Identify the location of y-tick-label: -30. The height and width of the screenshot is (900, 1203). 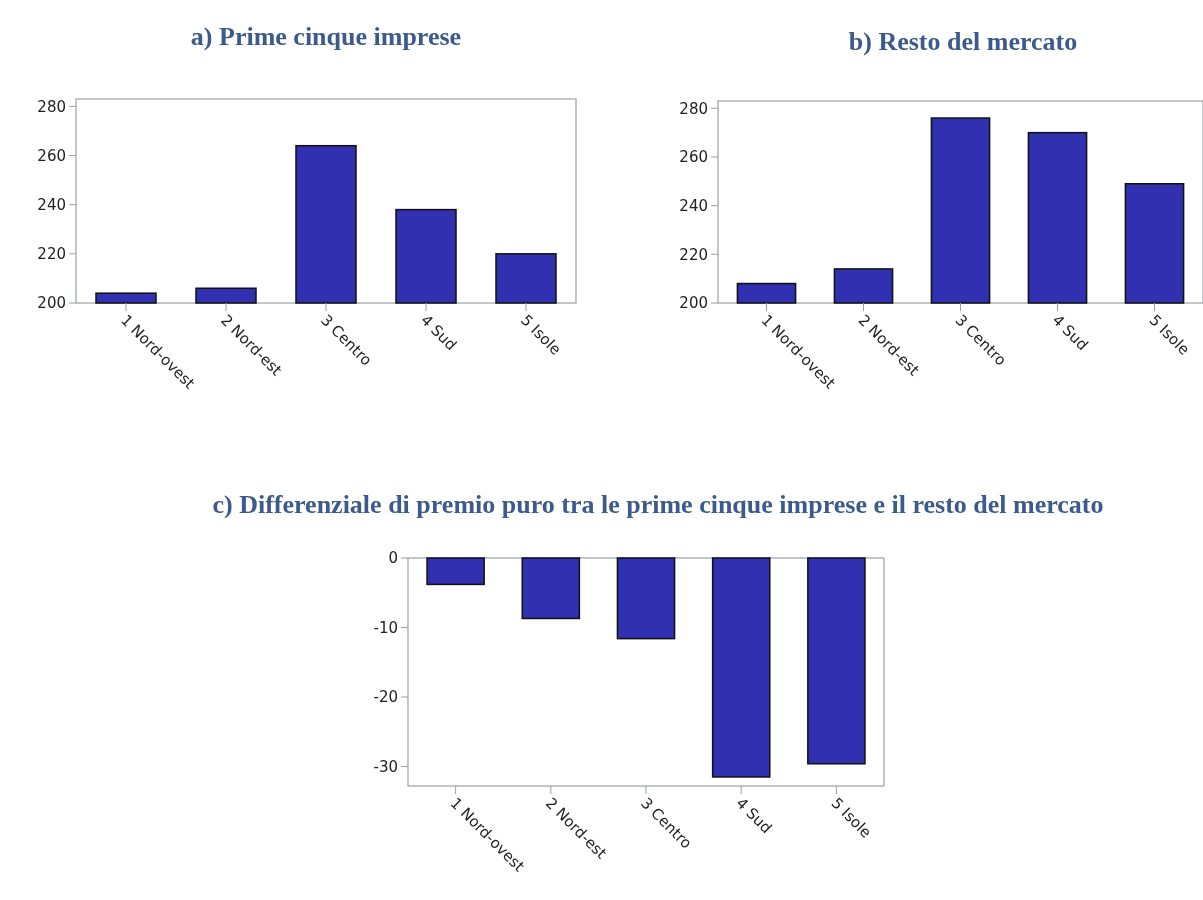
(385, 766).